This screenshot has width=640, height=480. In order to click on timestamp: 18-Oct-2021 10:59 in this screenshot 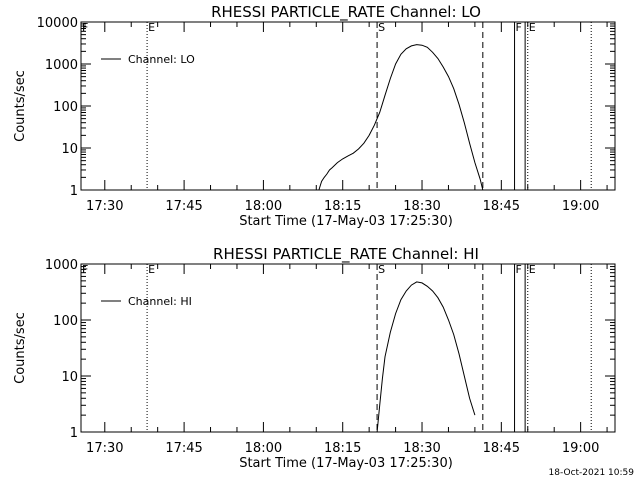, I will do `click(591, 473)`.